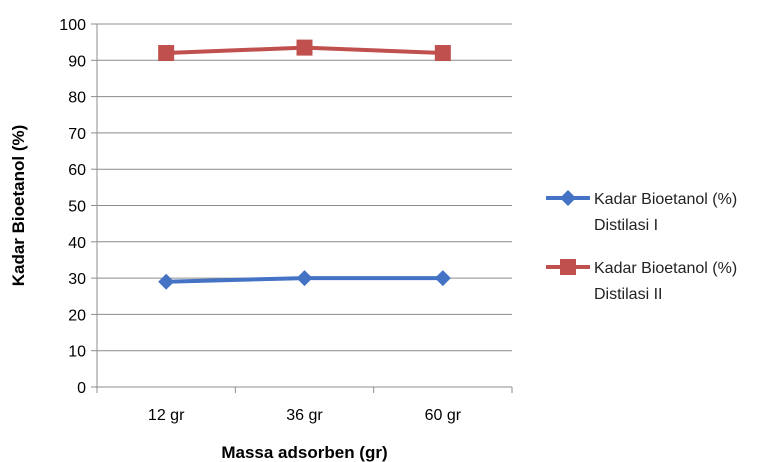 The width and height of the screenshot is (779, 462). I want to click on y-tick-label: 10, so click(77, 352).